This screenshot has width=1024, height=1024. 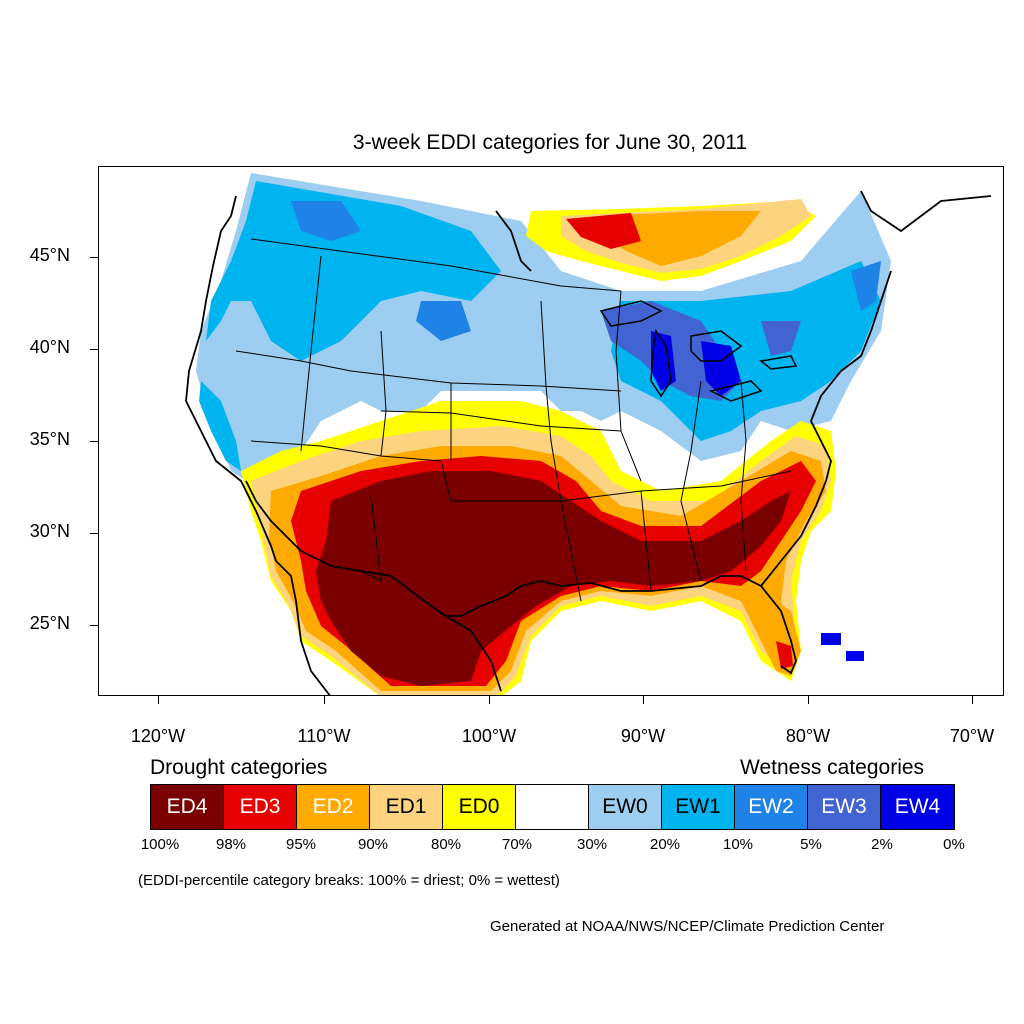 What do you see at coordinates (489, 736) in the screenshot?
I see `lon-label: 100°W` at bounding box center [489, 736].